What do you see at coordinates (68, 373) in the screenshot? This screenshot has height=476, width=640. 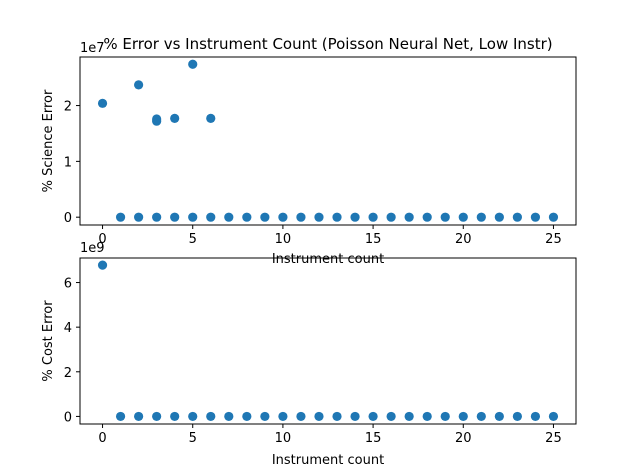 I see `cost-error-y-tick-label: 2` at bounding box center [68, 373].